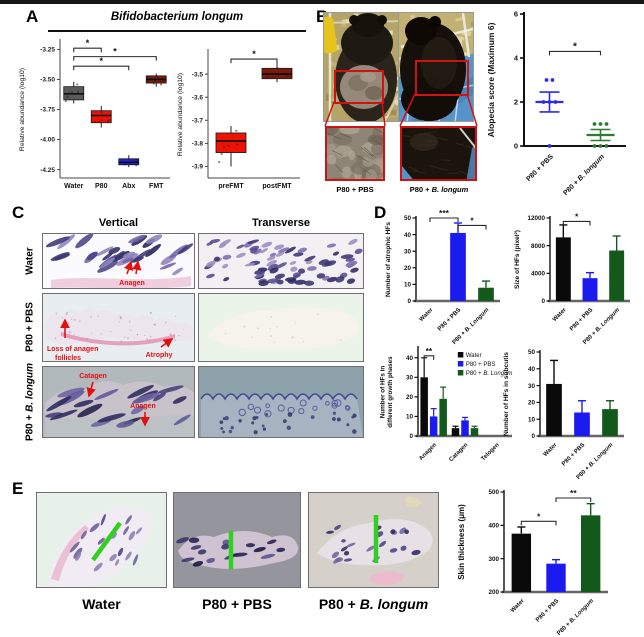  Describe the element at coordinates (491, 452) in the screenshot. I see `svg-text: Telogen` at that location.